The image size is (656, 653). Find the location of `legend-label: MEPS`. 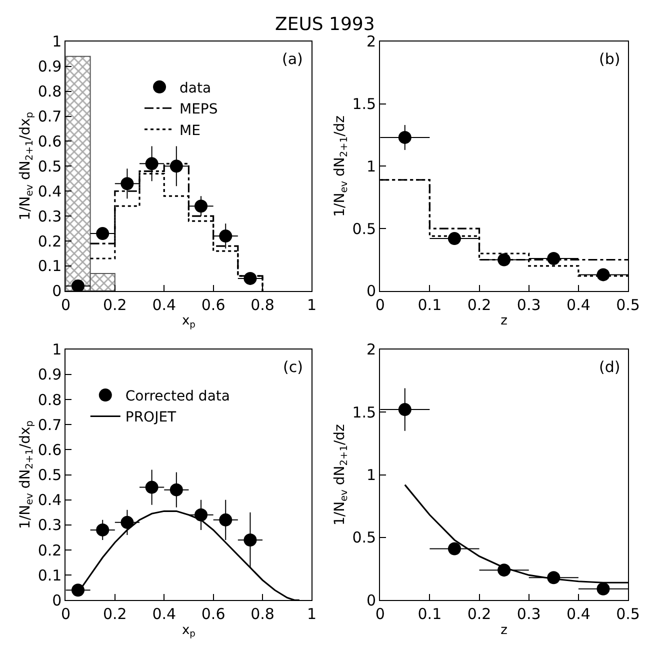

legend-label: MEPS is located at coordinates (199, 110).